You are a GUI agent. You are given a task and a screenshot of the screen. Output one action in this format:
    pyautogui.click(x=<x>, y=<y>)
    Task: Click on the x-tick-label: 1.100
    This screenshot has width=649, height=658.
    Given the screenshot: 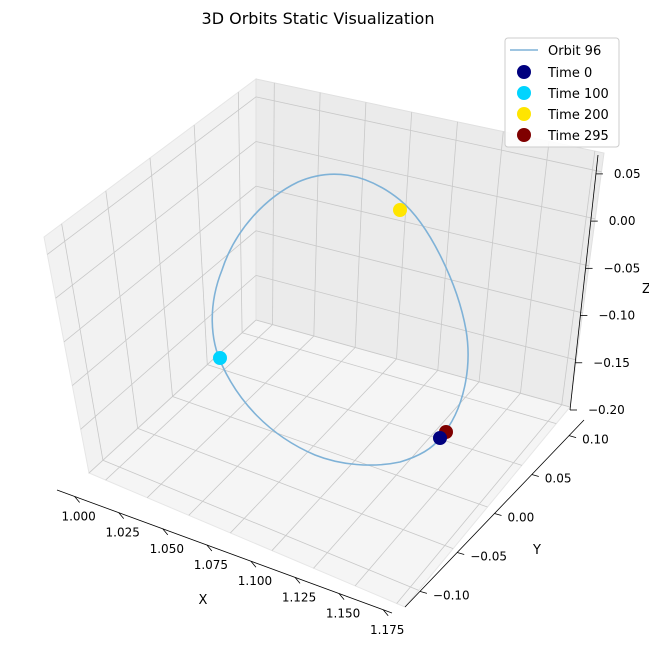 What is the action you would take?
    pyautogui.click(x=255, y=581)
    